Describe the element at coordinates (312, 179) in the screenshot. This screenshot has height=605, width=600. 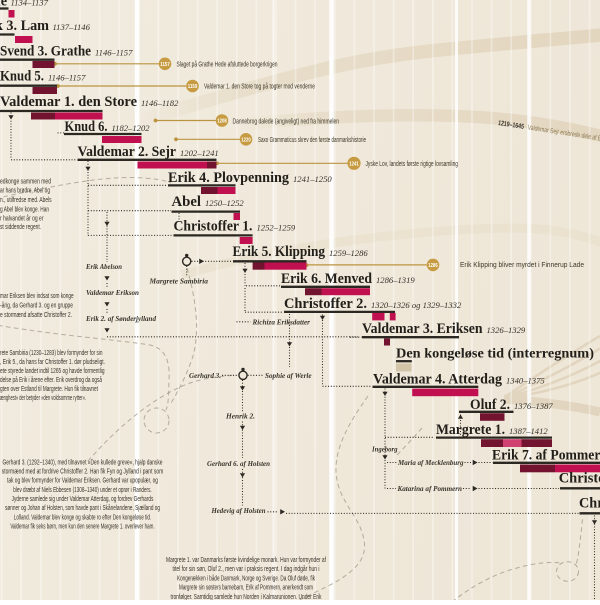
I see `svg-text: 1241–1250` at that location.